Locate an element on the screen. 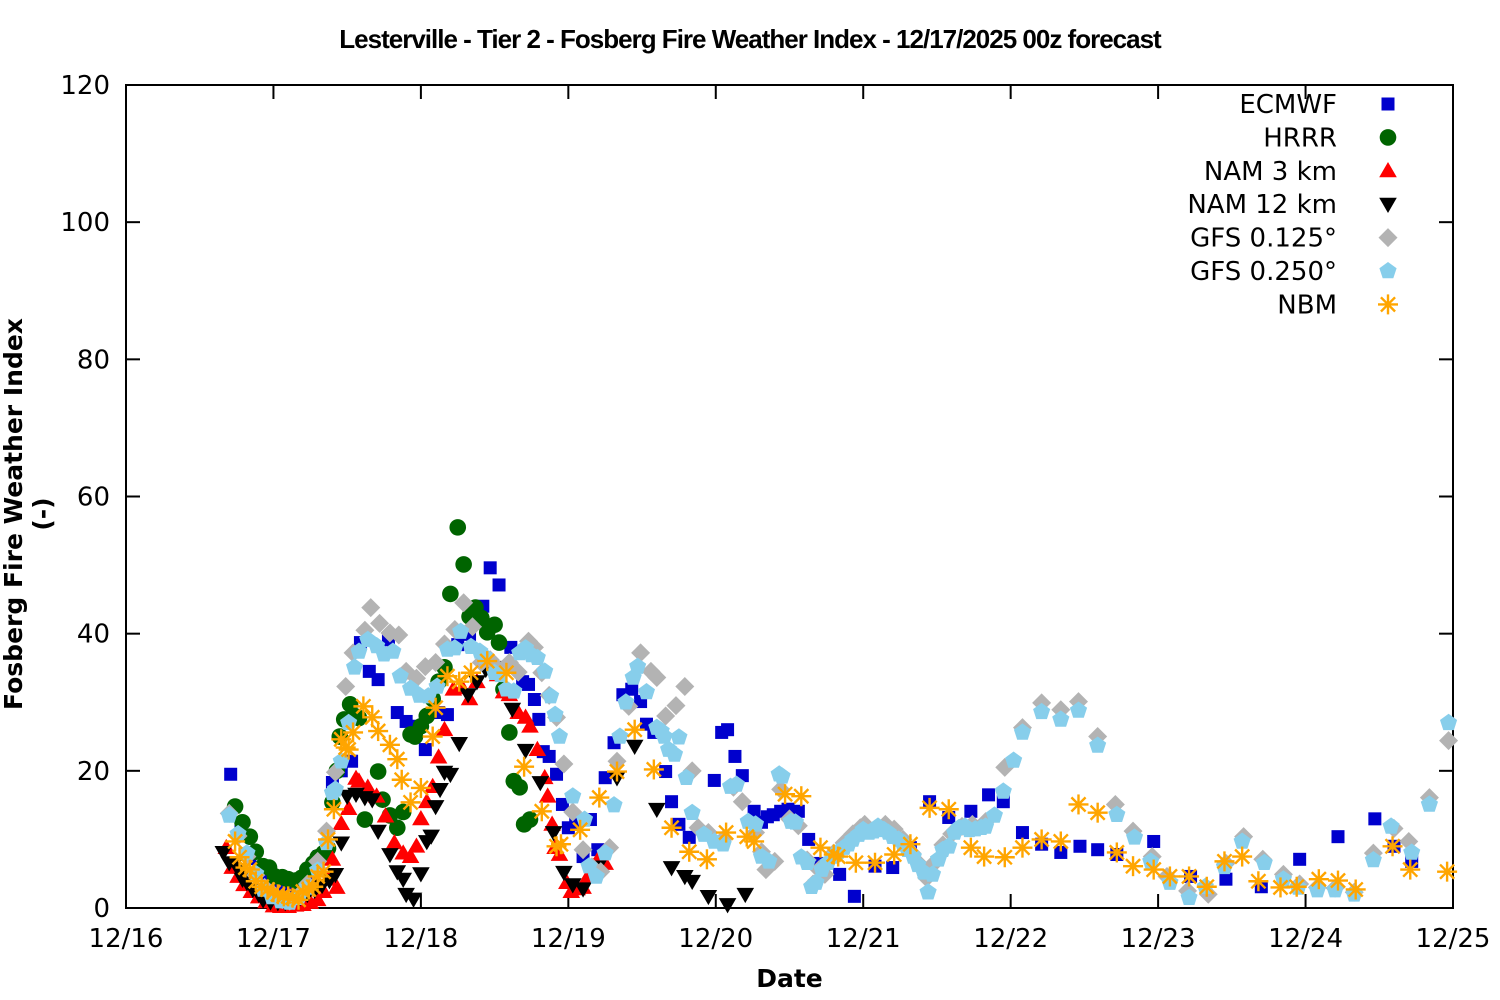 The image size is (1500, 1000). legend-label-nam-12-km: NAM 12 km is located at coordinates (1262, 205).